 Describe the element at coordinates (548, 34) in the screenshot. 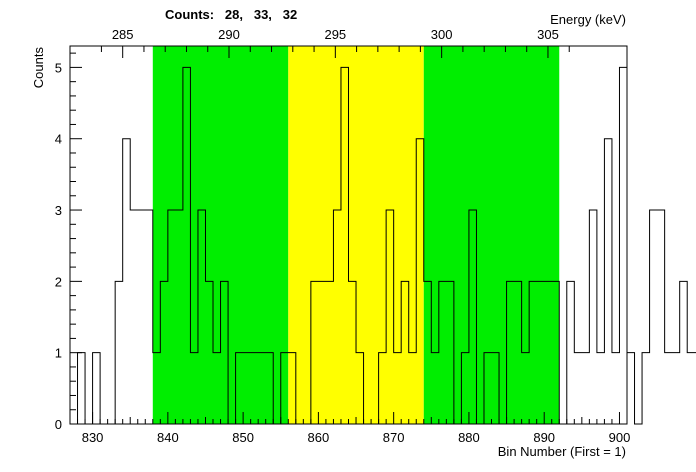

I see `energy-tick-label: 305` at that location.